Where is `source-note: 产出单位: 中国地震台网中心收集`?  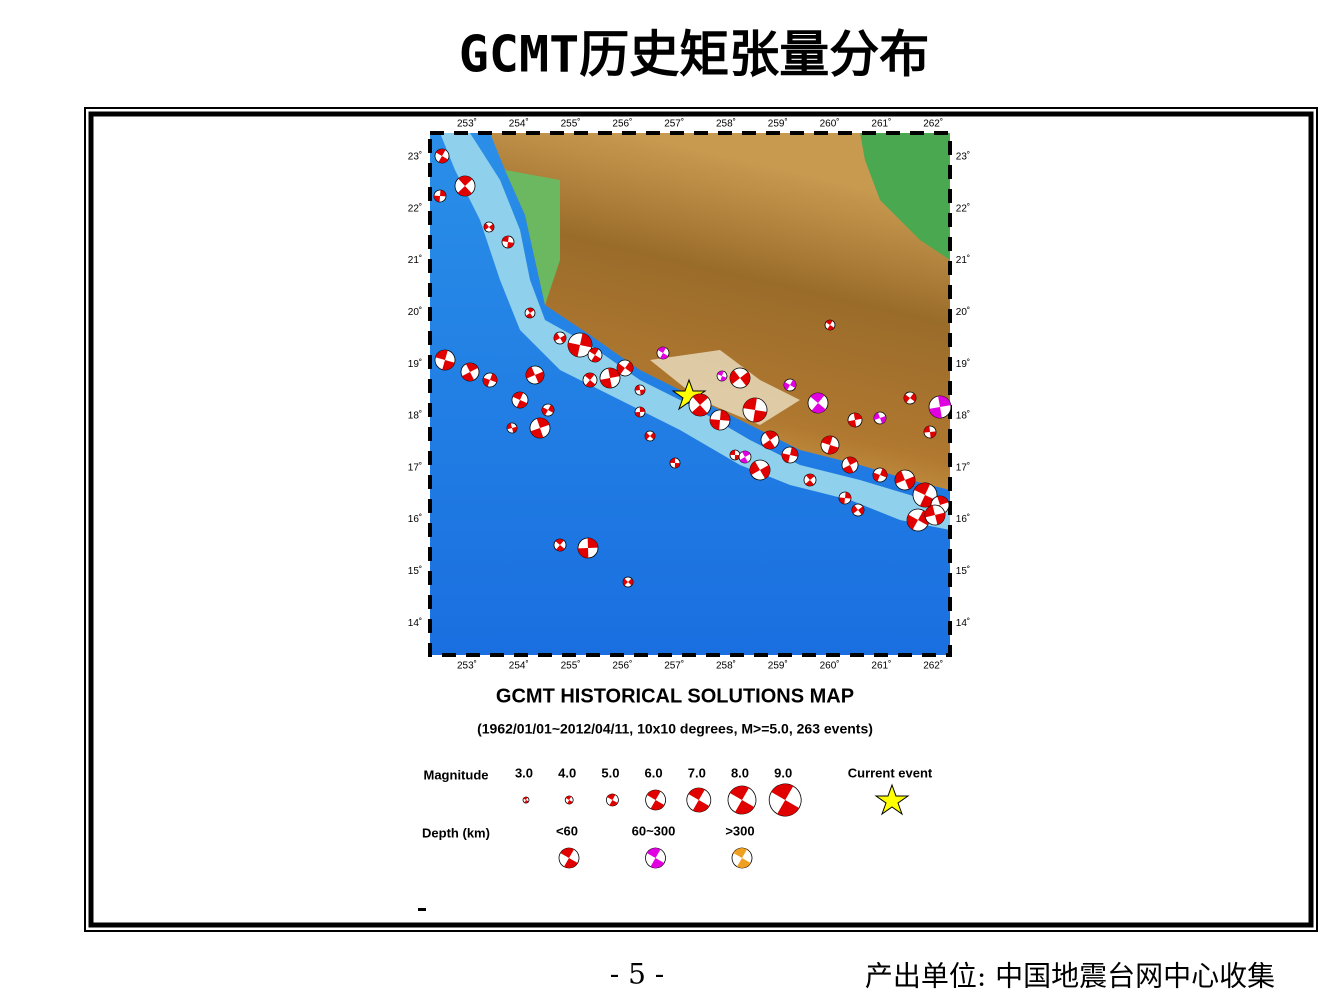 source-note: 产出单位: 中国地震台网中心收集 is located at coordinates (1070, 976).